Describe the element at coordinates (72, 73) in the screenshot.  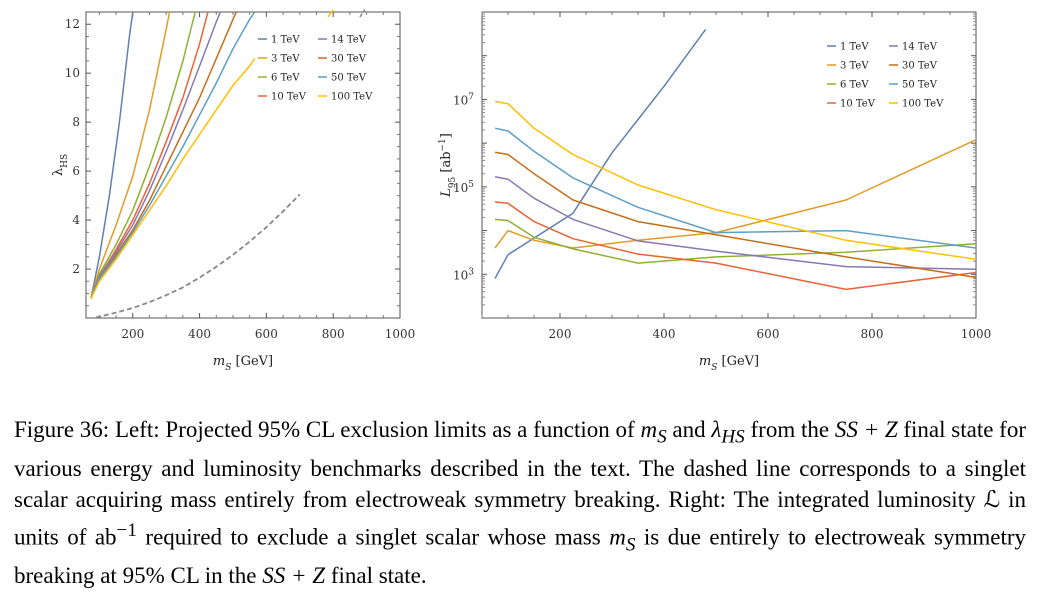
I see `y-tick-label: 10` at that location.